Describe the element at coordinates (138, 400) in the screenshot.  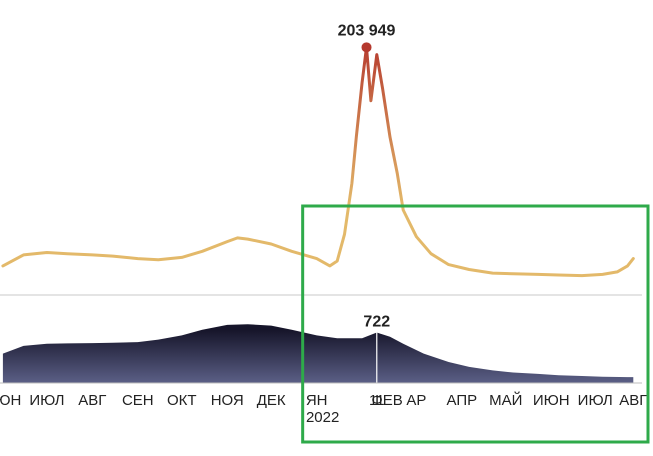
I see `x-tick-label: СЕН` at that location.